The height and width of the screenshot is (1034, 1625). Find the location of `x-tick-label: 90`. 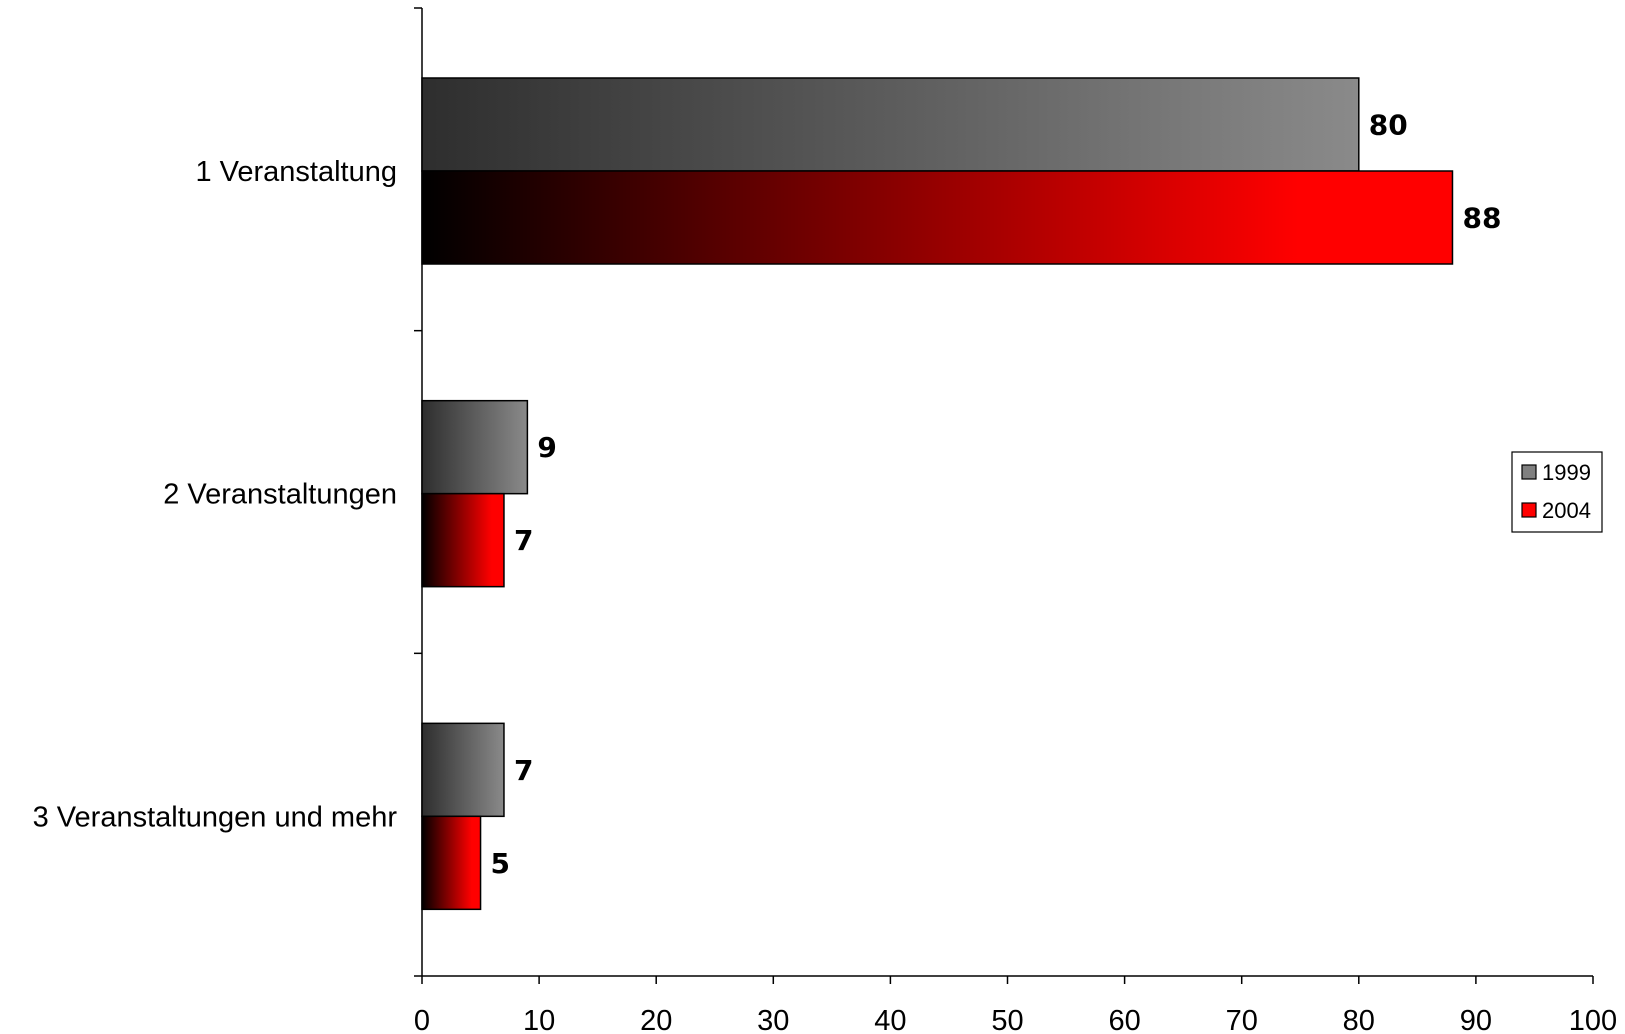

x-tick-label: 90 is located at coordinates (1476, 1019).